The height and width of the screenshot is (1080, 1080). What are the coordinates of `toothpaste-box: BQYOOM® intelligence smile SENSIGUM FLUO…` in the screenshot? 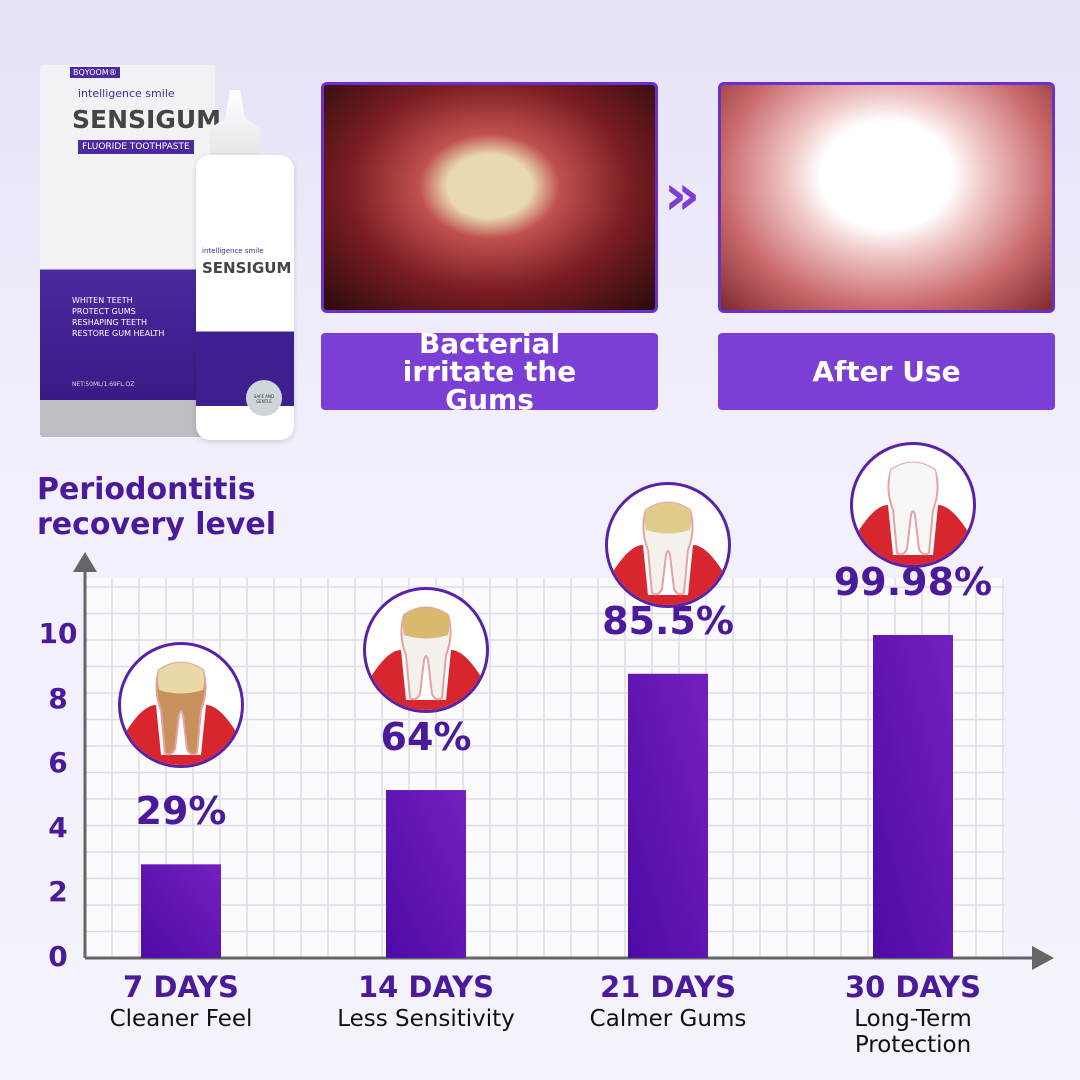 It's located at (130, 251).